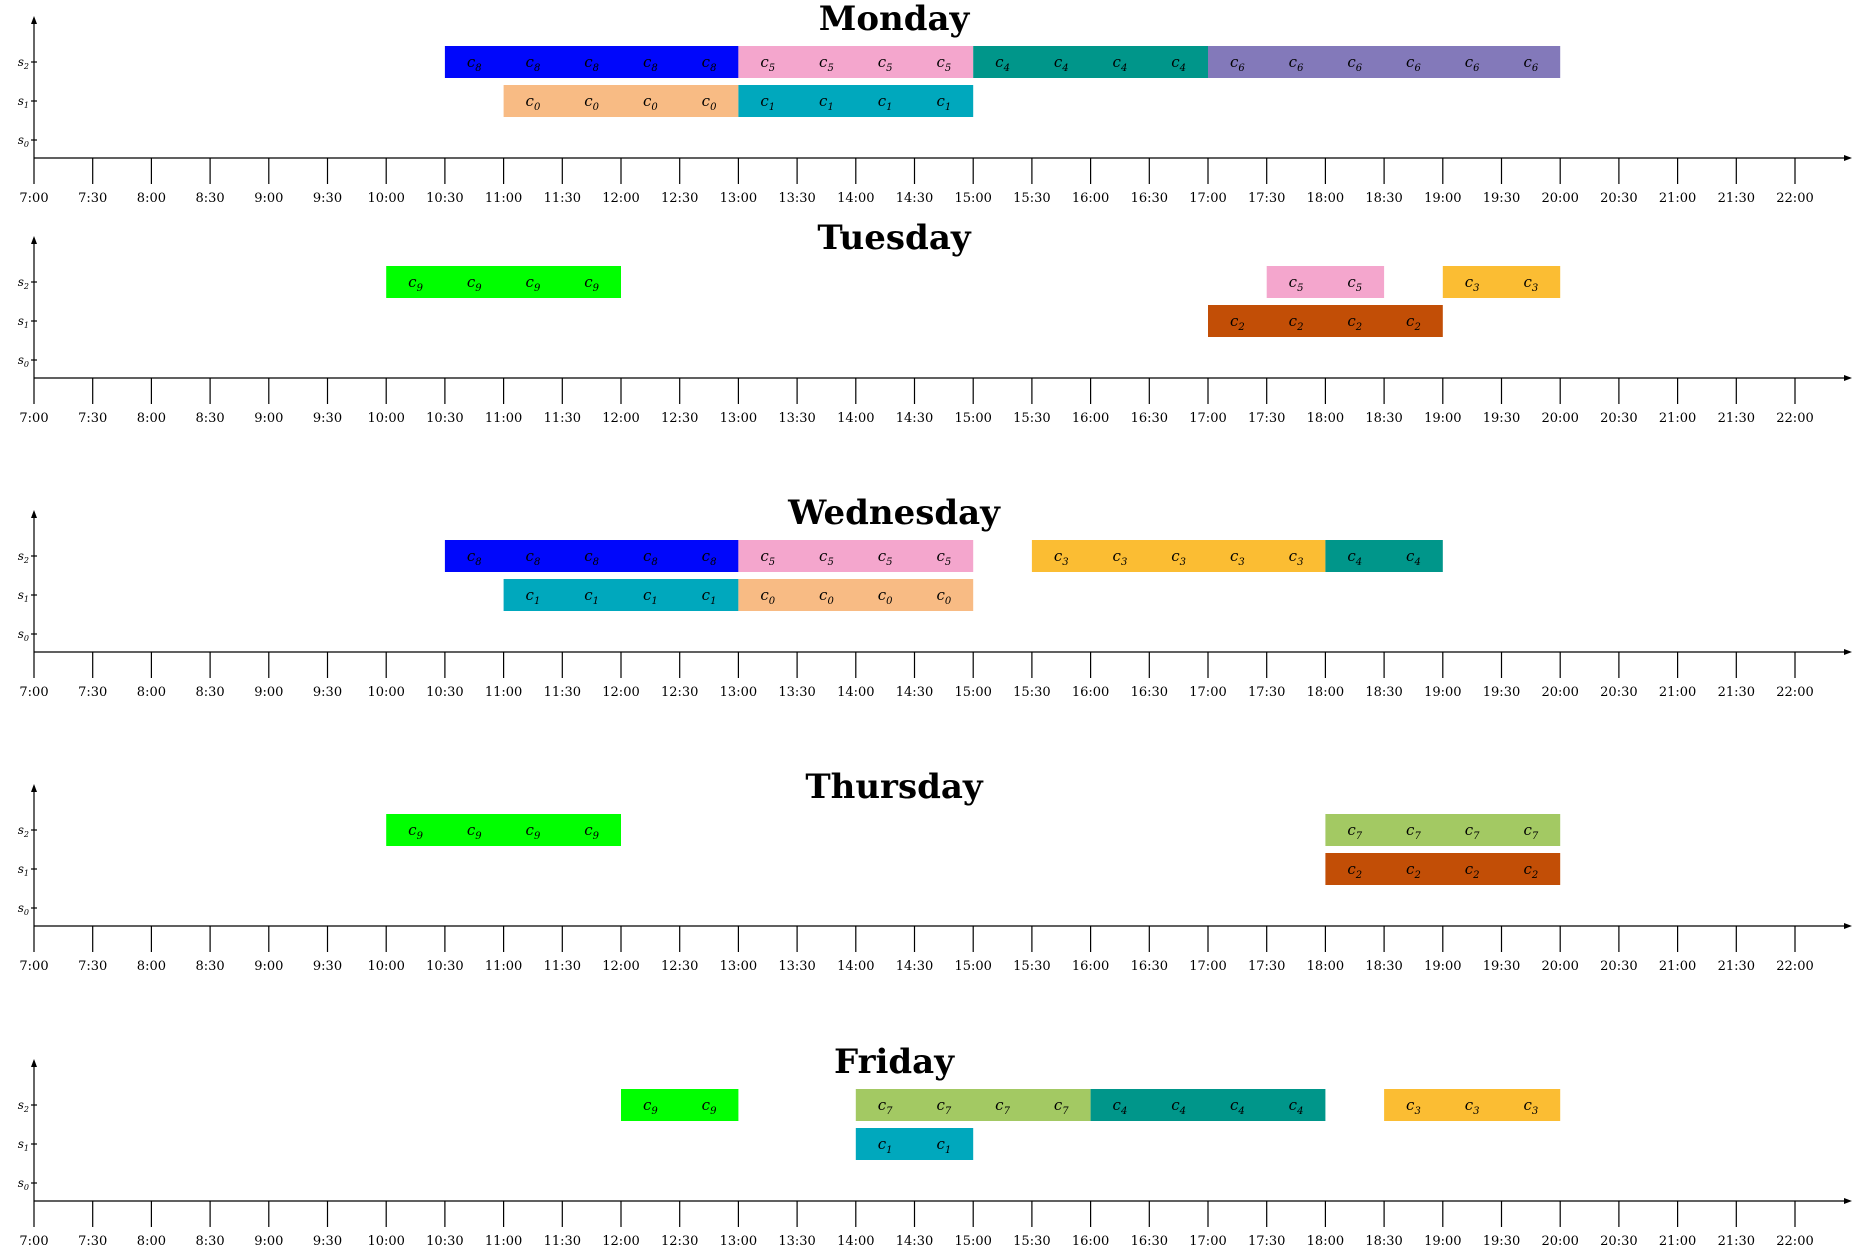 The width and height of the screenshot is (1858, 1254). What do you see at coordinates (826, 102) in the screenshot?
I see `task-label: c1` at bounding box center [826, 102].